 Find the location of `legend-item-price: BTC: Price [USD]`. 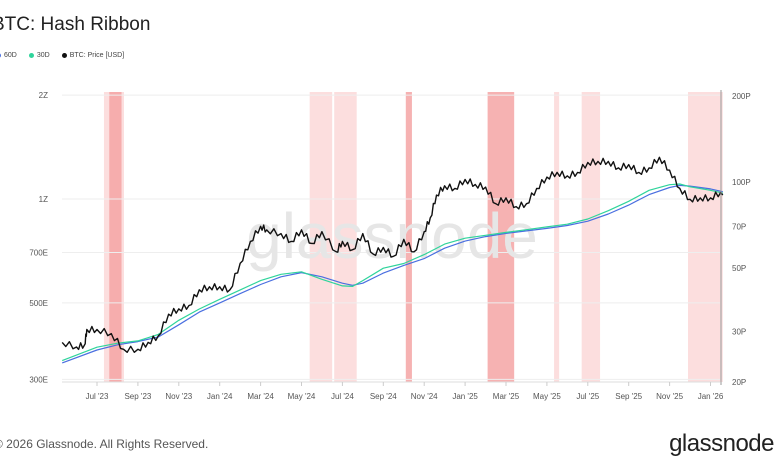

legend-item-price: BTC: Price [USD] is located at coordinates (93, 55).